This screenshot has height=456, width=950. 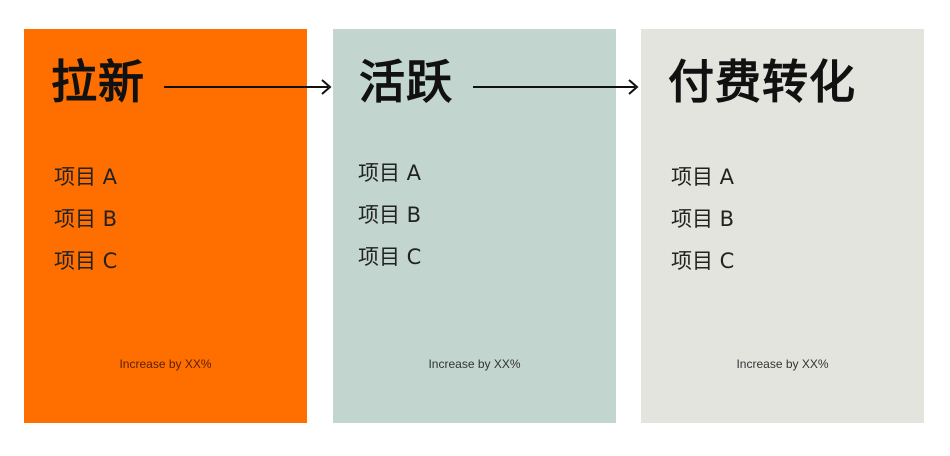 What do you see at coordinates (762, 82) in the screenshot?
I see `stage-title: 付费转化` at bounding box center [762, 82].